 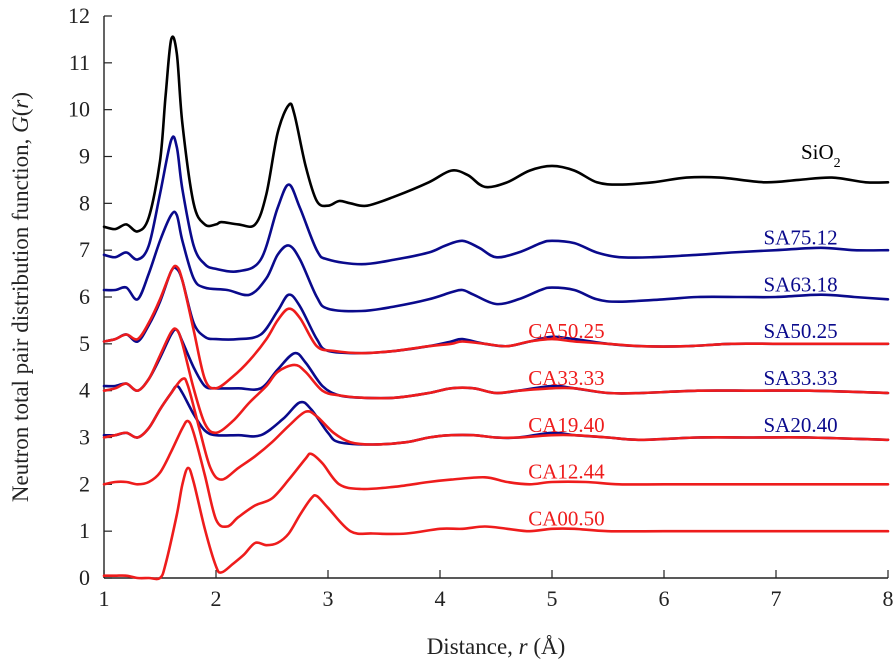 What do you see at coordinates (888, 598) in the screenshot?
I see `x-tick-label: 8` at bounding box center [888, 598].